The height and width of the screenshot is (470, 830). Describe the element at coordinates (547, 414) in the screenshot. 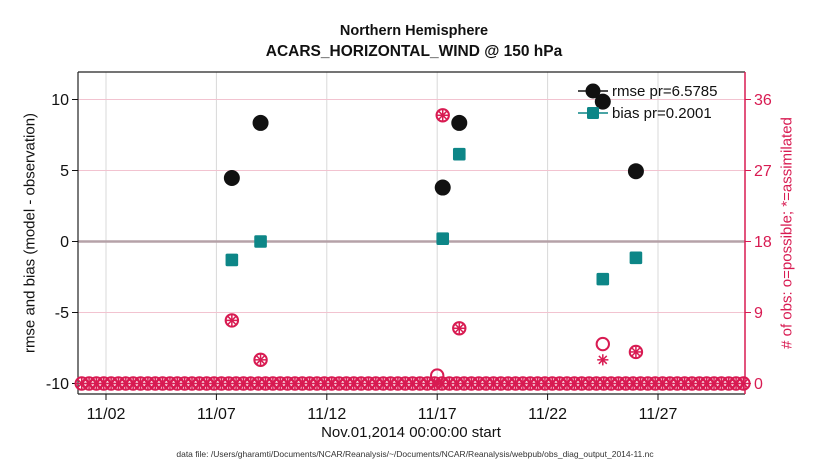

I see `x-tick-label: 11/22` at that location.